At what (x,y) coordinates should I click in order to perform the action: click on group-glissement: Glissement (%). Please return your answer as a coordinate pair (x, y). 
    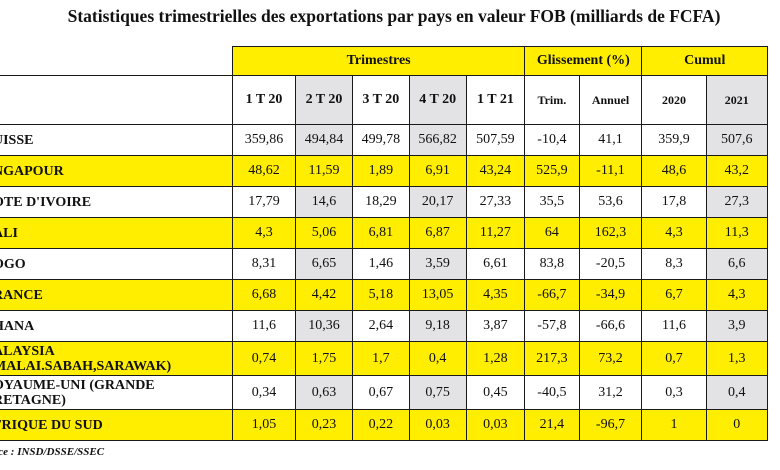
    Looking at the image, I should click on (583, 61).